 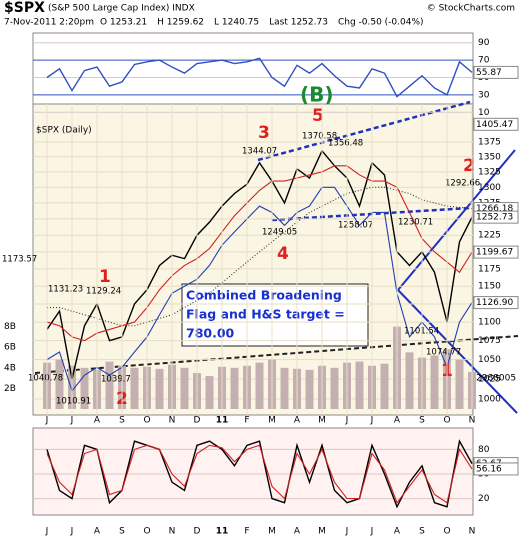 I want to click on note-box, so click(x=275, y=315).